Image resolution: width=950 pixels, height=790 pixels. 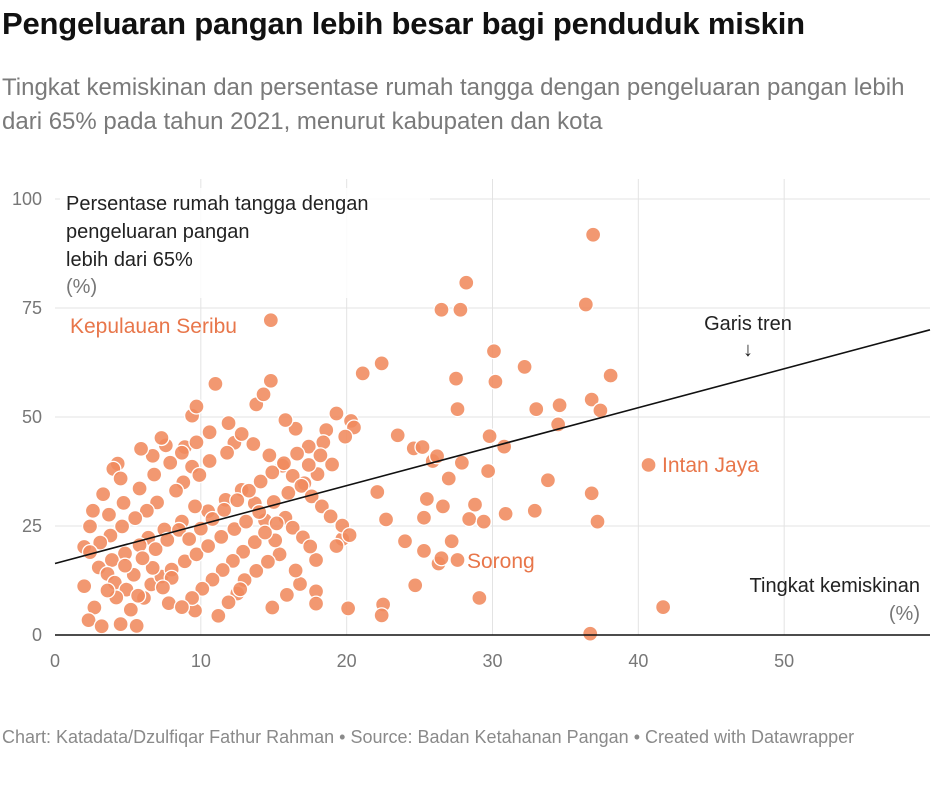 What do you see at coordinates (501, 561) in the screenshot?
I see `annotation-sorong: Sorong` at bounding box center [501, 561].